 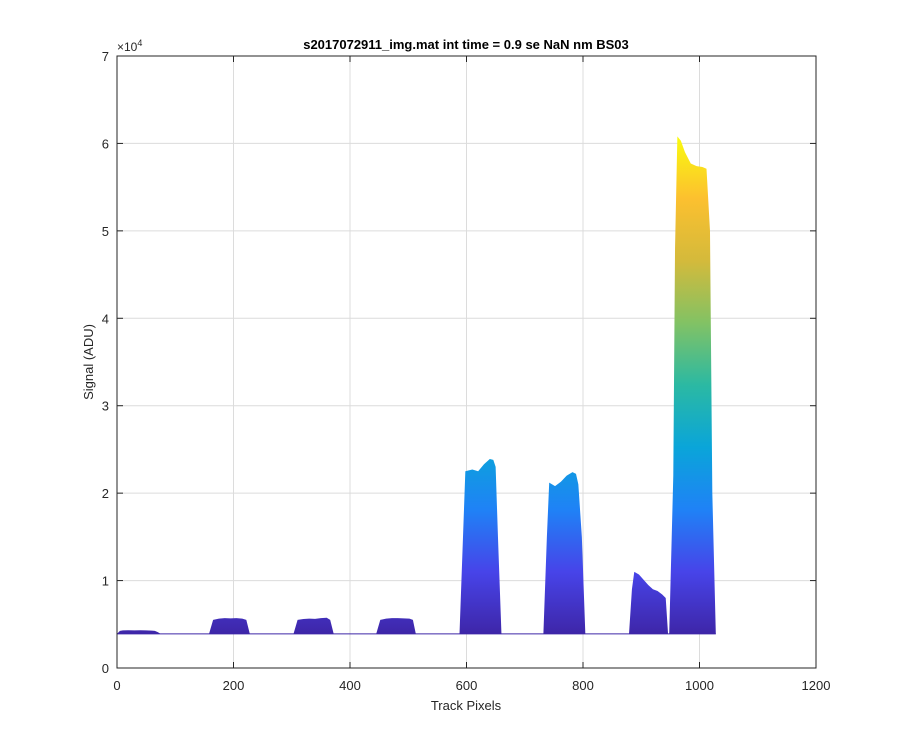 I want to click on y-tick-label: 5, so click(x=105, y=231).